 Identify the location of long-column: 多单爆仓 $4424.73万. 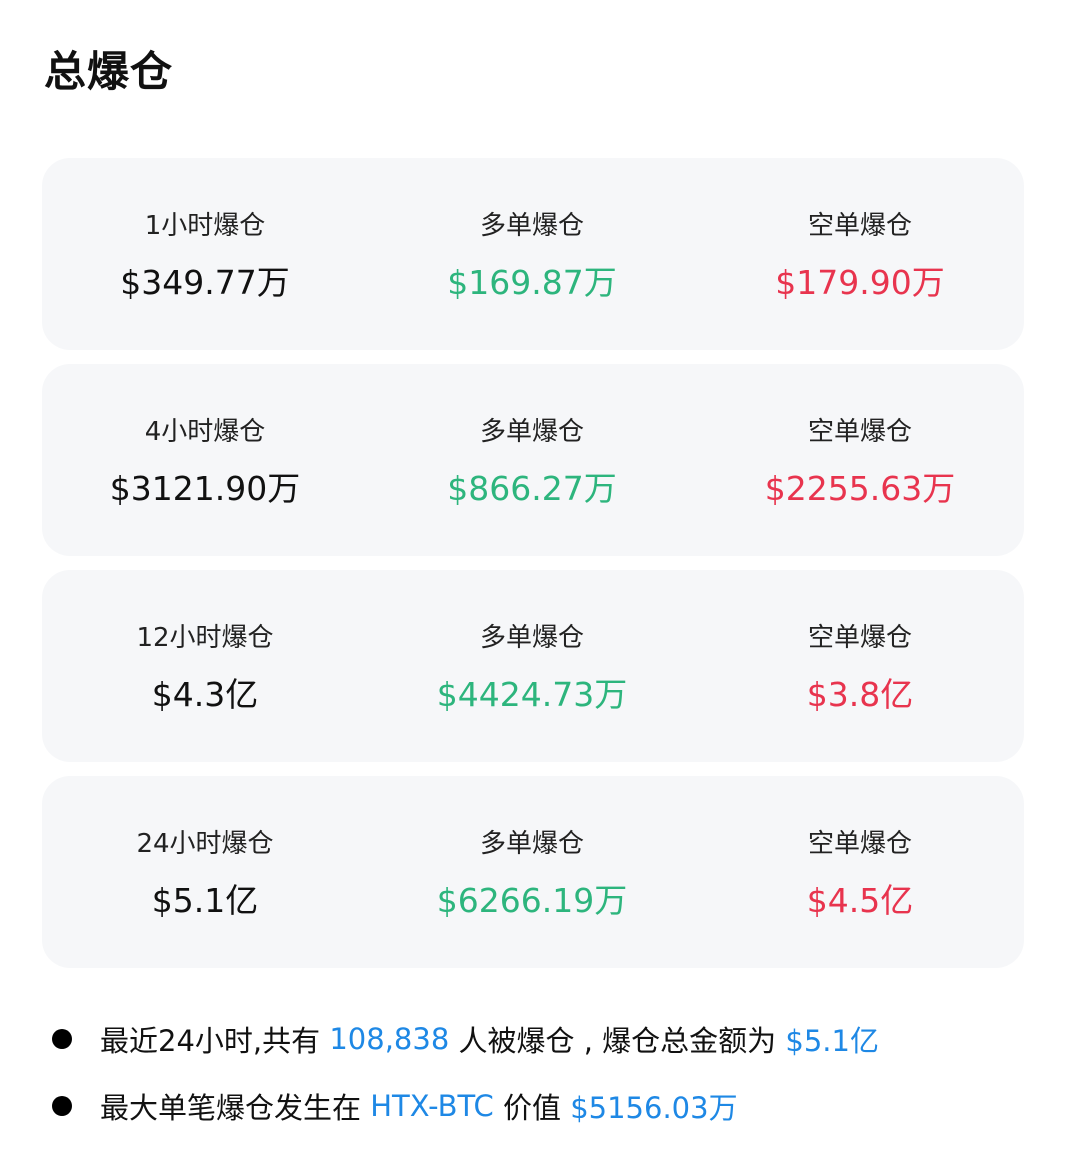
(532, 666).